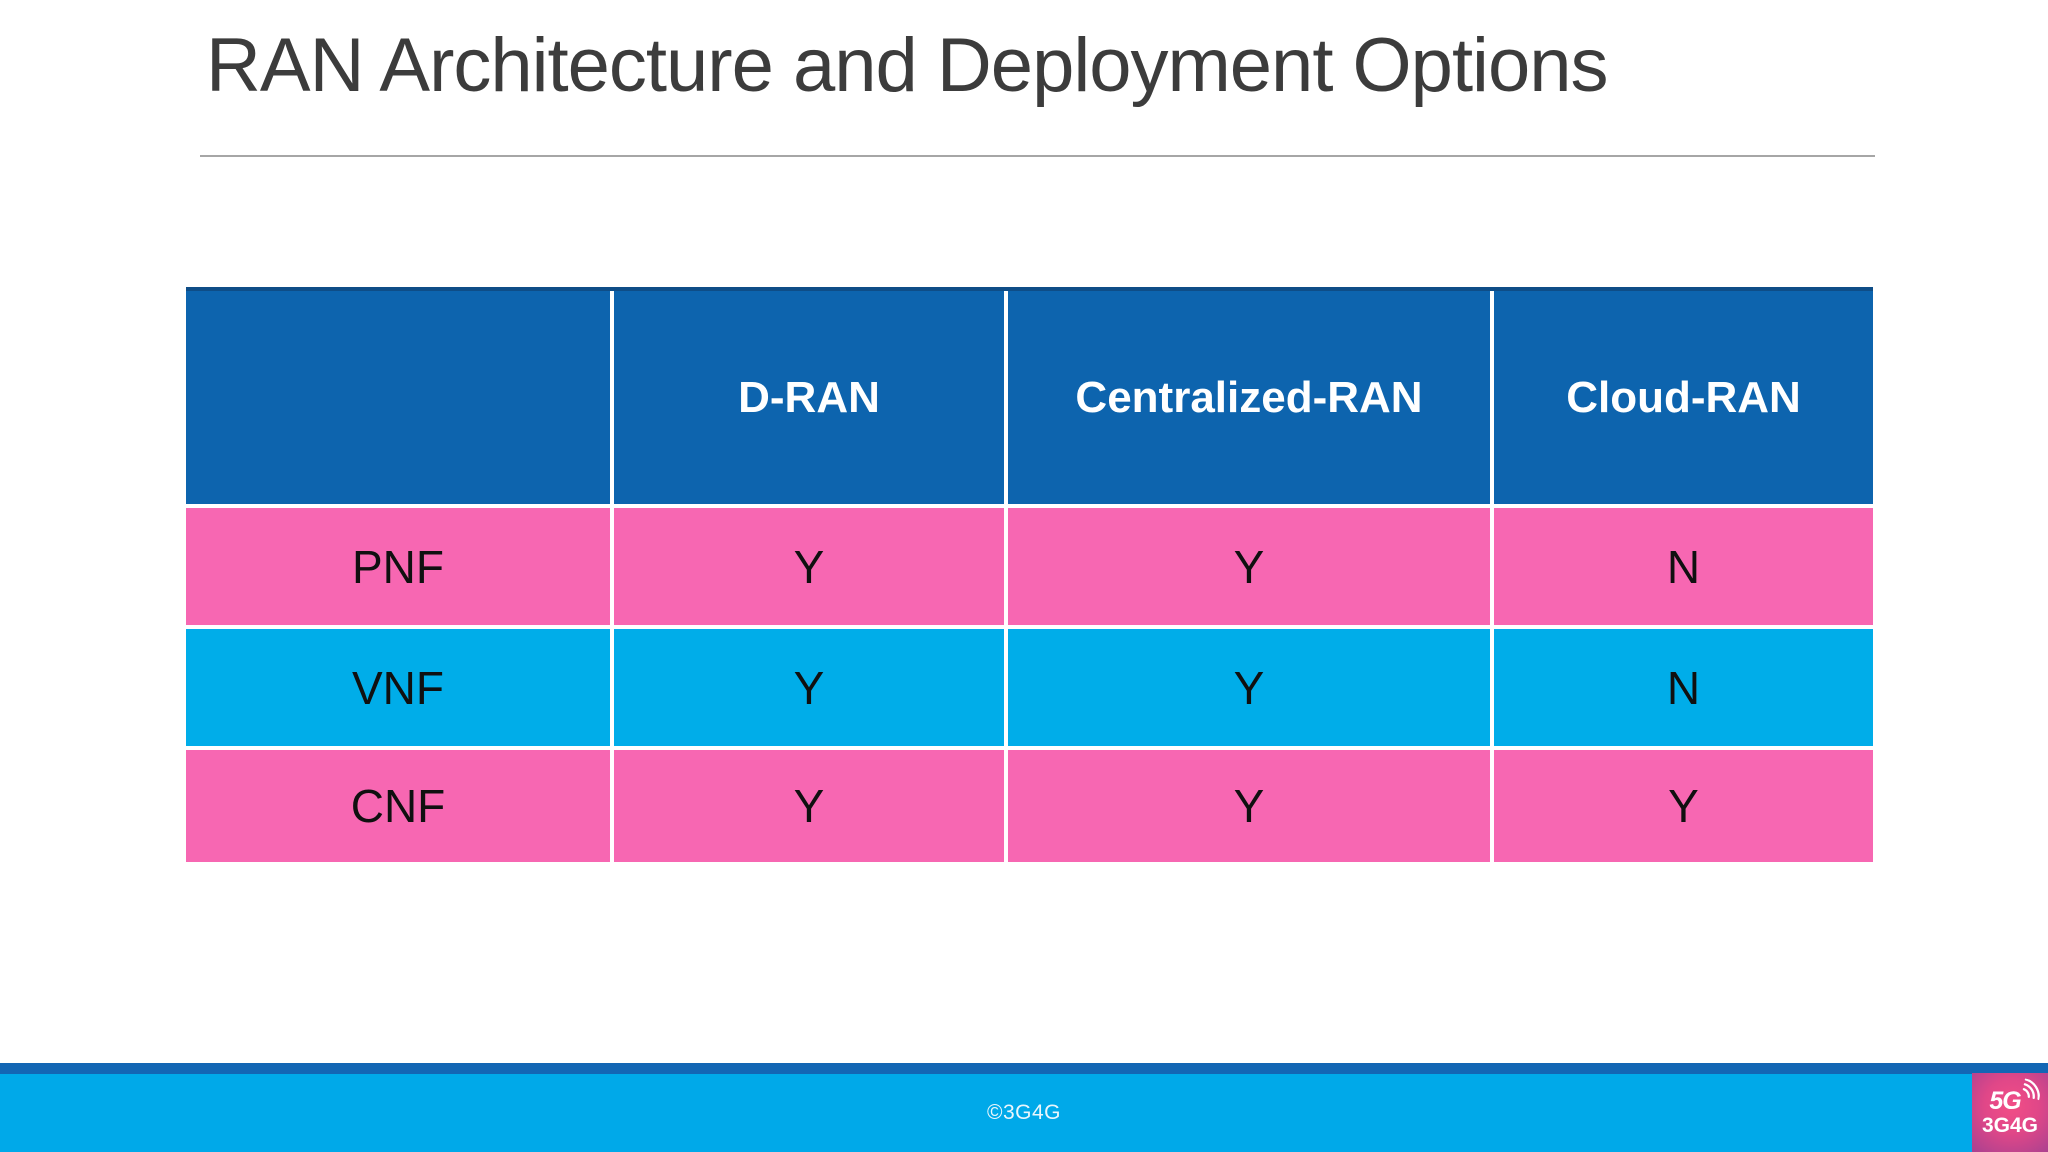 This screenshot has width=2048, height=1152. Describe the element at coordinates (398, 806) in the screenshot. I see `row-label-cnf: CNF` at that location.